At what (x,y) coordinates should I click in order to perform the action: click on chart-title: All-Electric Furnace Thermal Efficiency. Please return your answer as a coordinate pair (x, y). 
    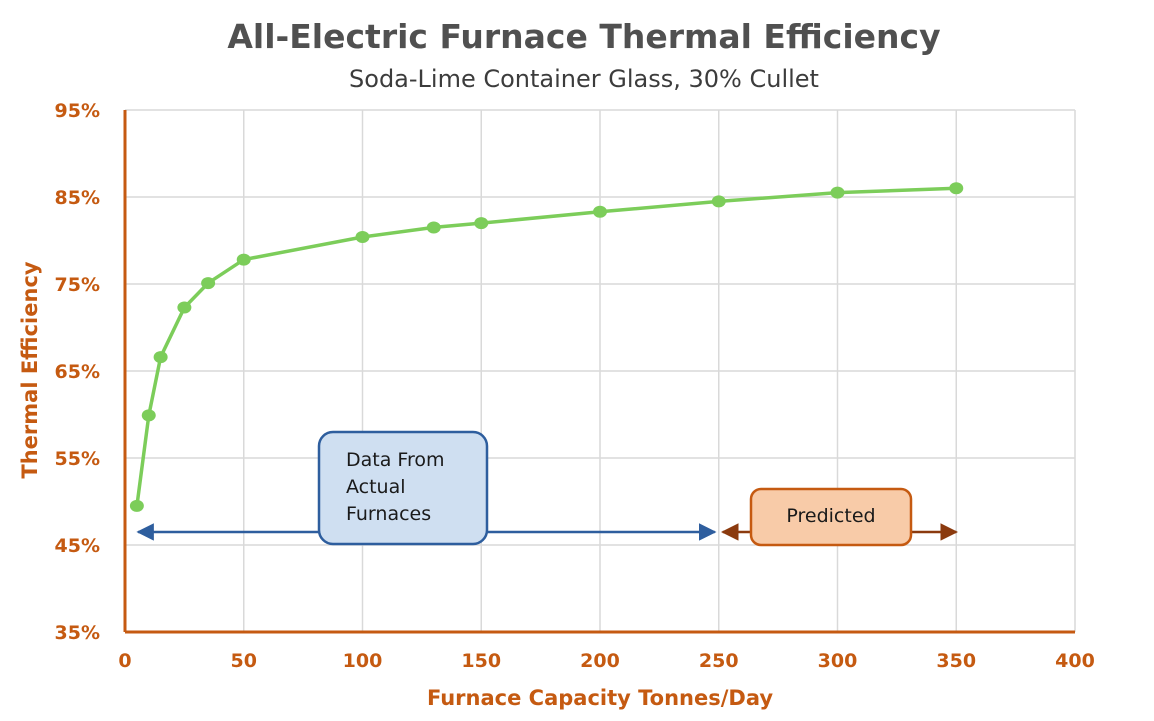
    Looking at the image, I should click on (583, 36).